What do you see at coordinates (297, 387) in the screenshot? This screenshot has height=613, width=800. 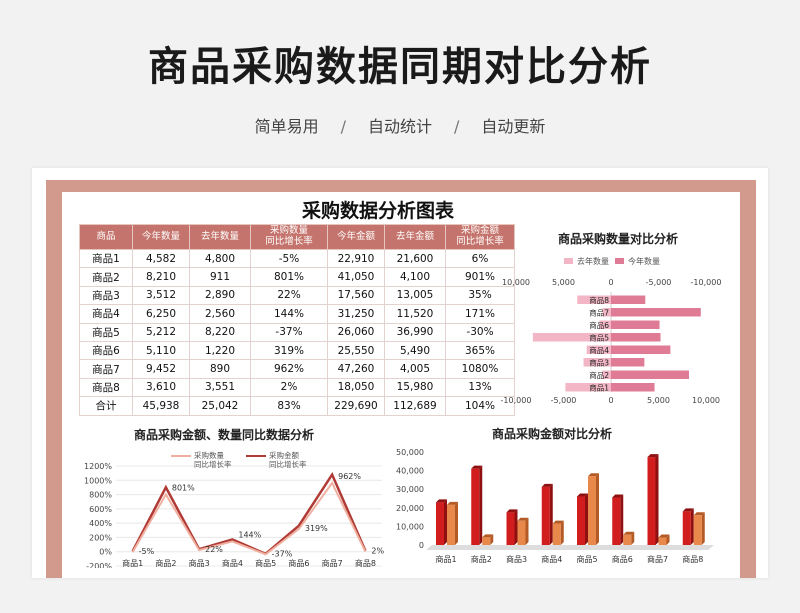 I see `table-row: 商品8 3,610 3,551 2% 18,050 15,980 13%` at bounding box center [297, 387].